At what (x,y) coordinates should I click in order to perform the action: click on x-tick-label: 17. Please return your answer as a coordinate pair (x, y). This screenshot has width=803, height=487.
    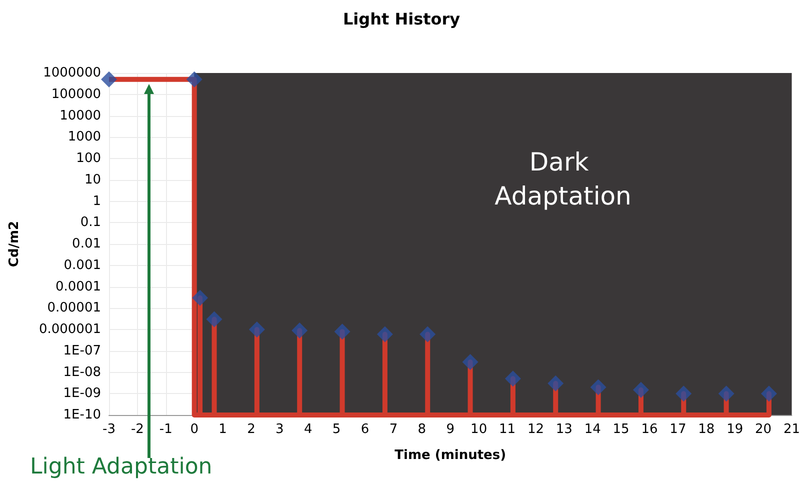
    Looking at the image, I should click on (678, 429).